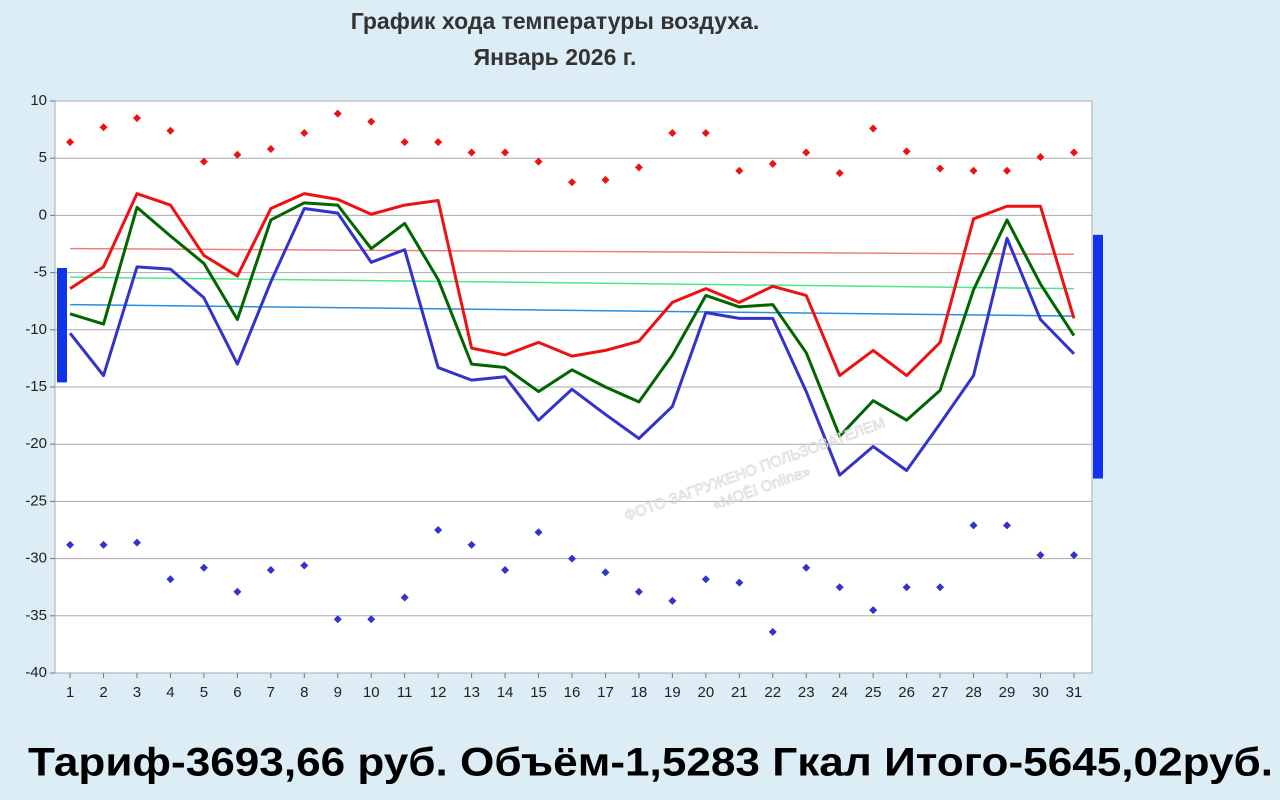 This screenshot has width=1280, height=800. Describe the element at coordinates (36, 329) in the screenshot. I see `y-tick-label: -10` at that location.